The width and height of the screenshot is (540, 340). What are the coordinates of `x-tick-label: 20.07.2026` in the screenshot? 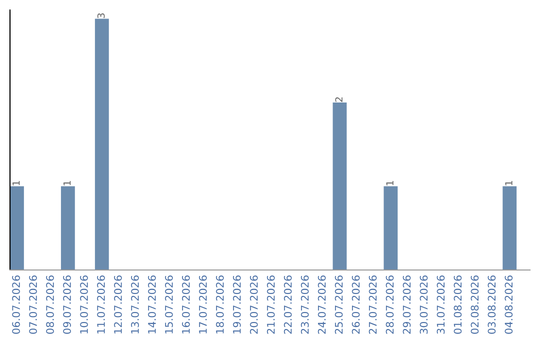 It's located at (254, 305).